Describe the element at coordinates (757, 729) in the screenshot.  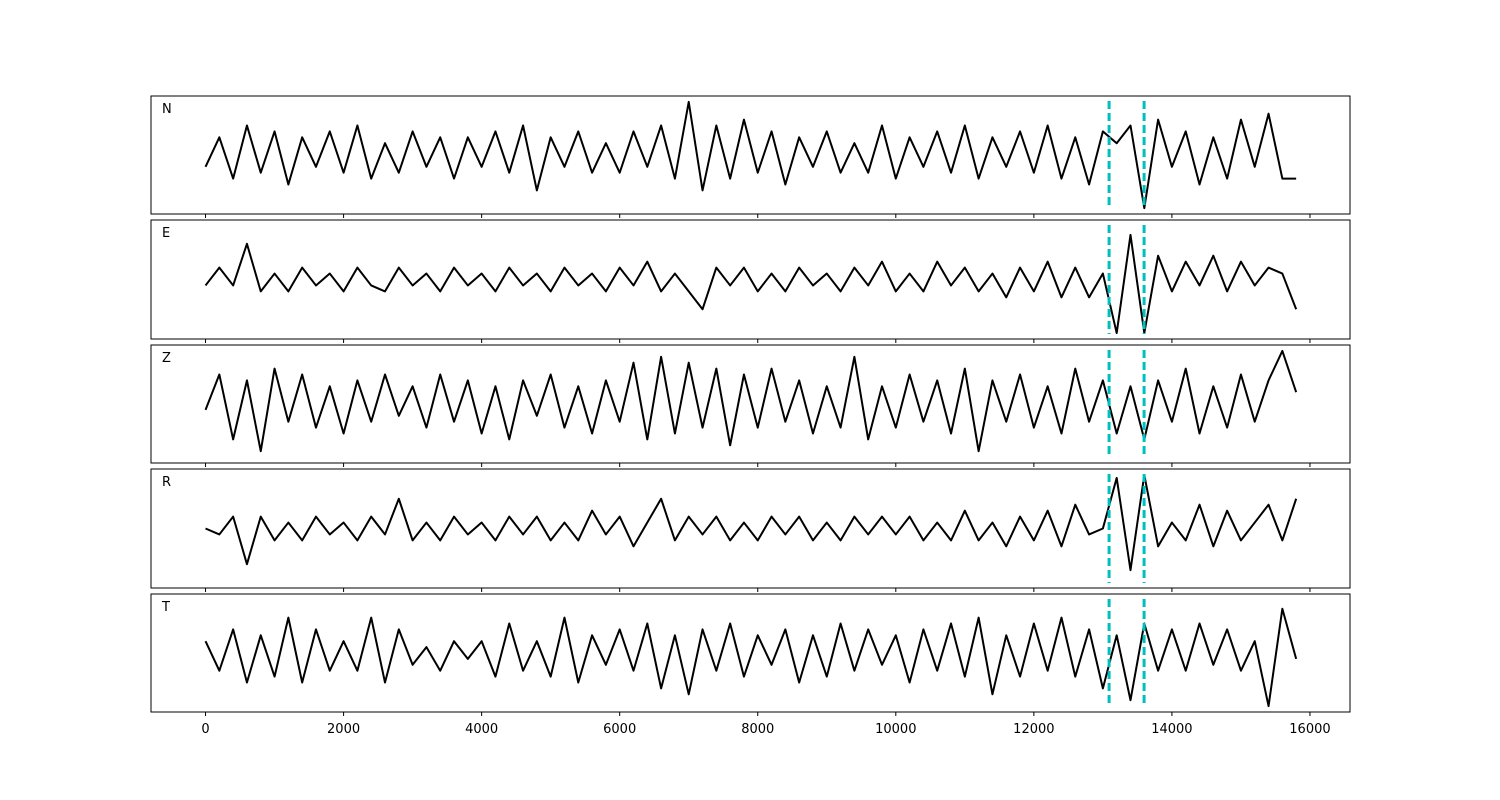
I see `x-tick-label: 8000` at that location.